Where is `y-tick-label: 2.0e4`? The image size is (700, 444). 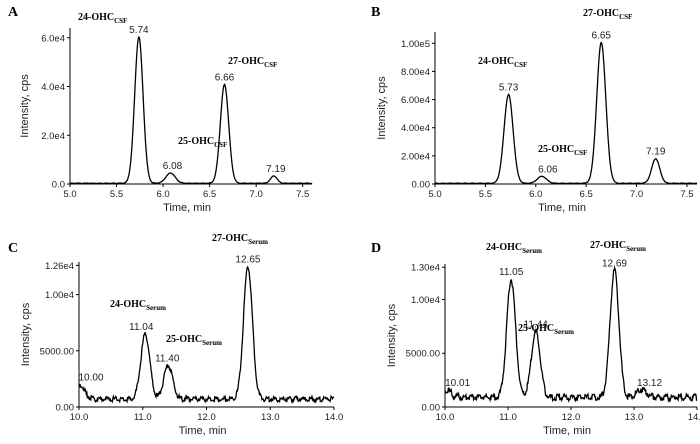 y-tick-label: 2.0e4 is located at coordinates (53, 136).